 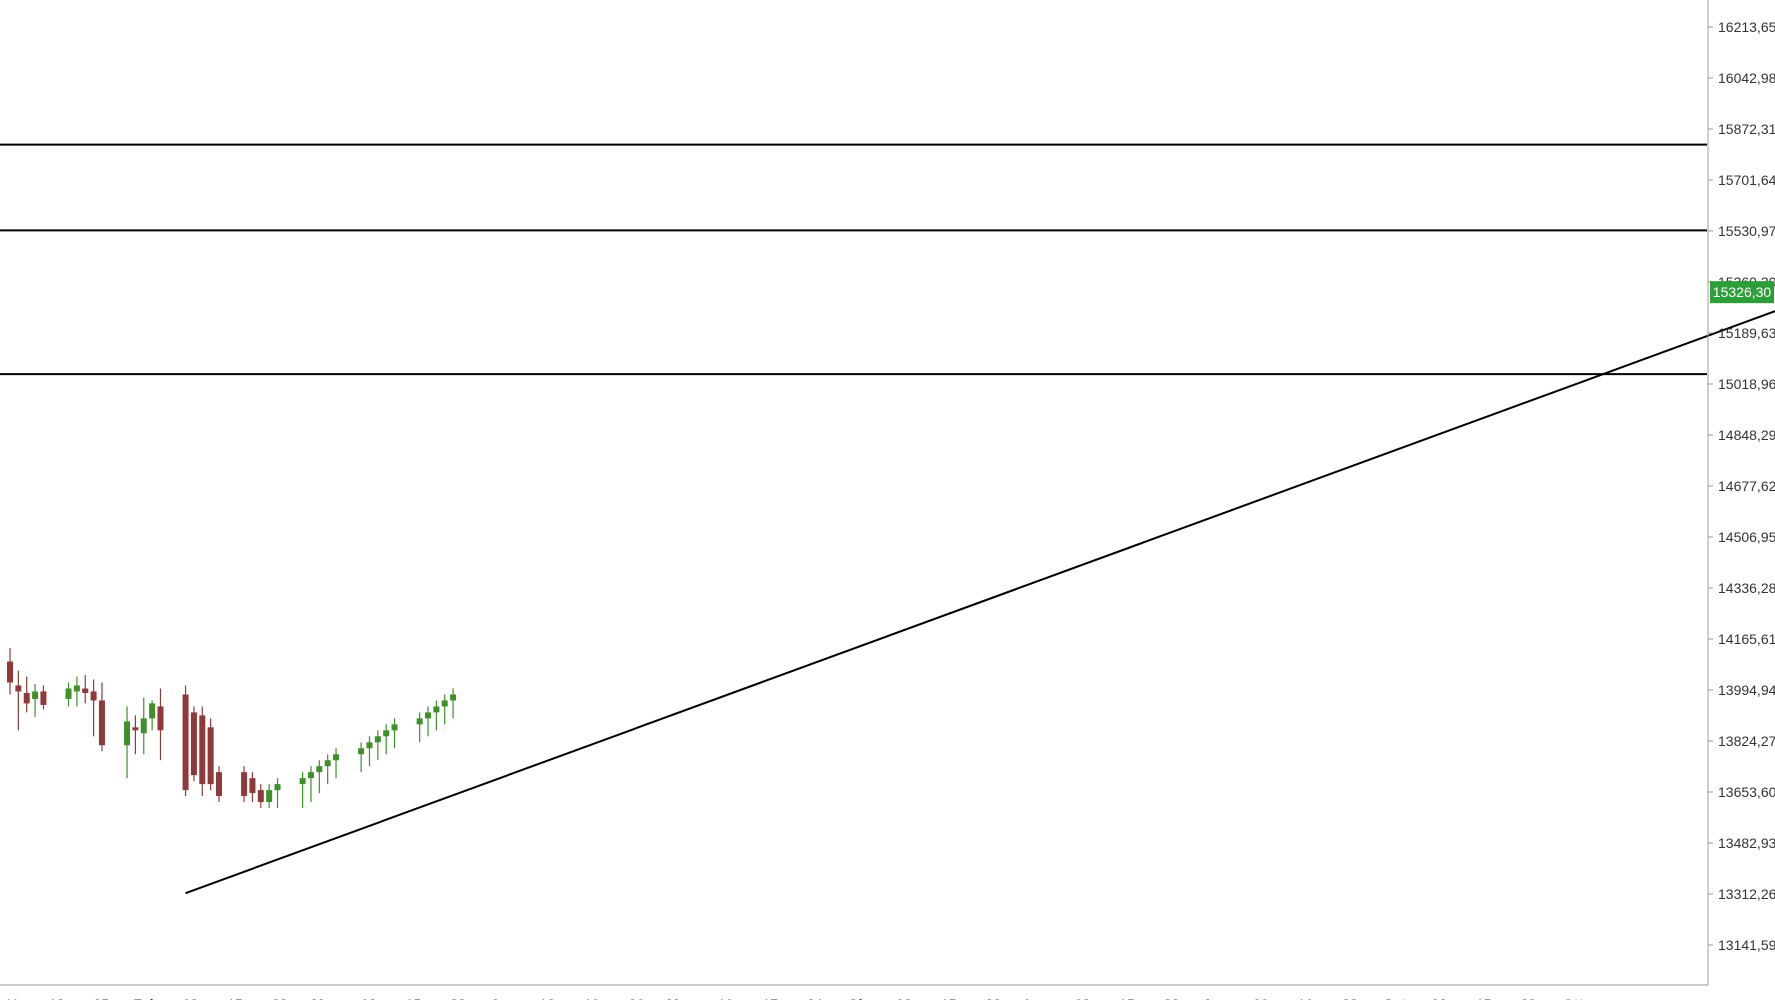 I want to click on y-tick-label: 15189,63, so click(x=1746, y=333).